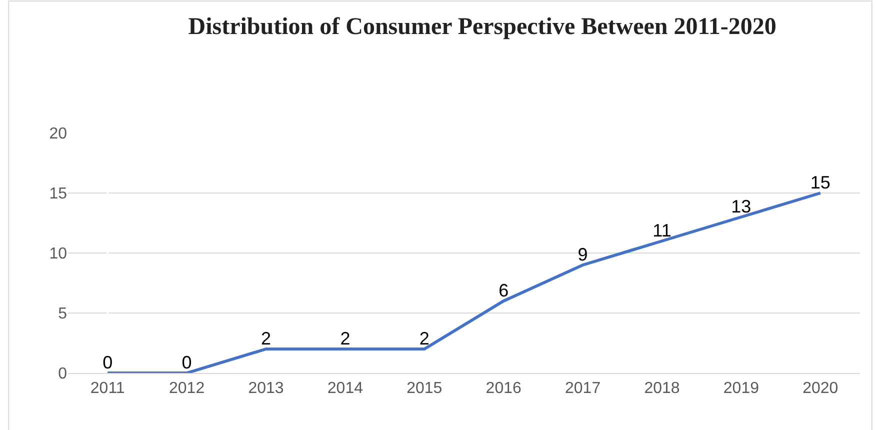 The image size is (877, 430). What do you see at coordinates (58, 194) in the screenshot?
I see `y-tick-label: 15` at bounding box center [58, 194].